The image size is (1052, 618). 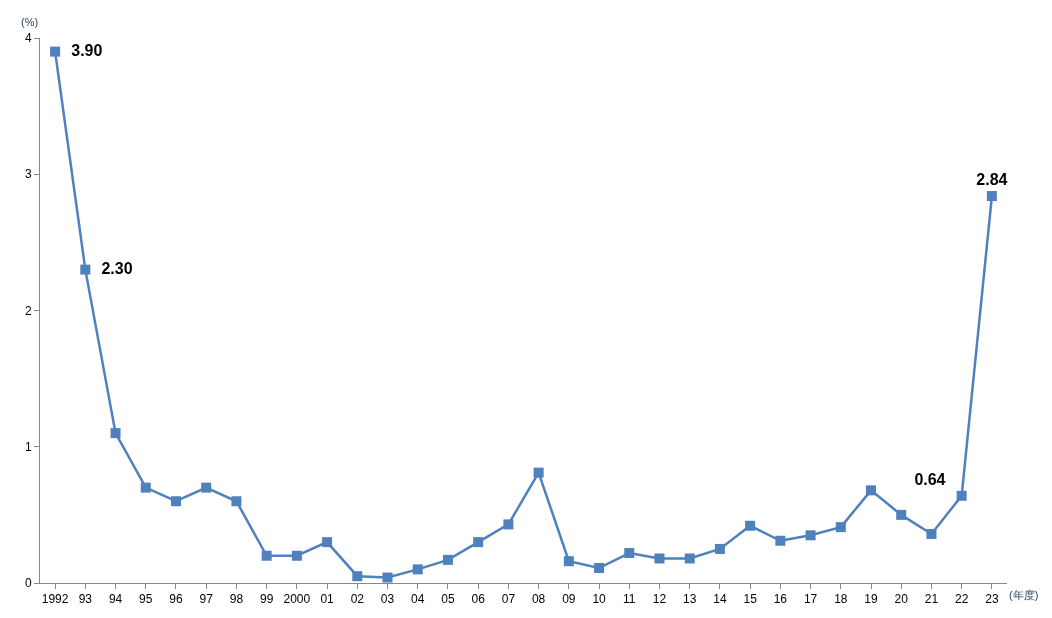 I want to click on x-tick-label: 09, so click(x=569, y=599).